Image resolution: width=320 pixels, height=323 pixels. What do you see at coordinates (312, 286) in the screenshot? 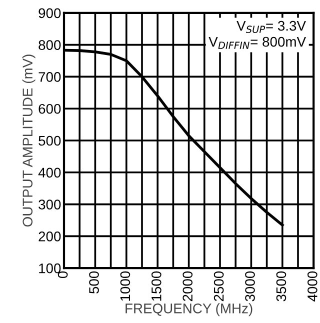
I see `x-tick-label: 4000` at bounding box center [312, 286].